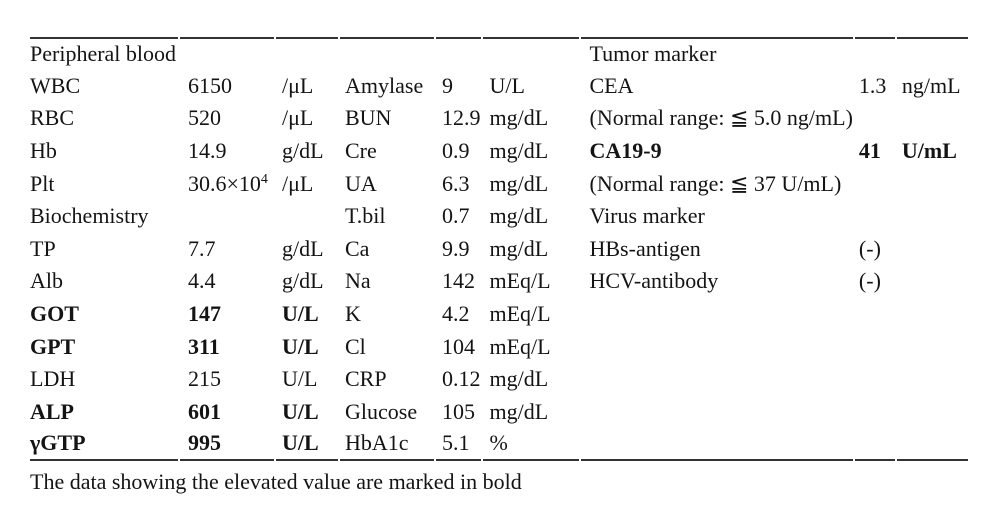 The width and height of the screenshot is (994, 522). I want to click on test-label-cell: ALP, so click(52, 411).